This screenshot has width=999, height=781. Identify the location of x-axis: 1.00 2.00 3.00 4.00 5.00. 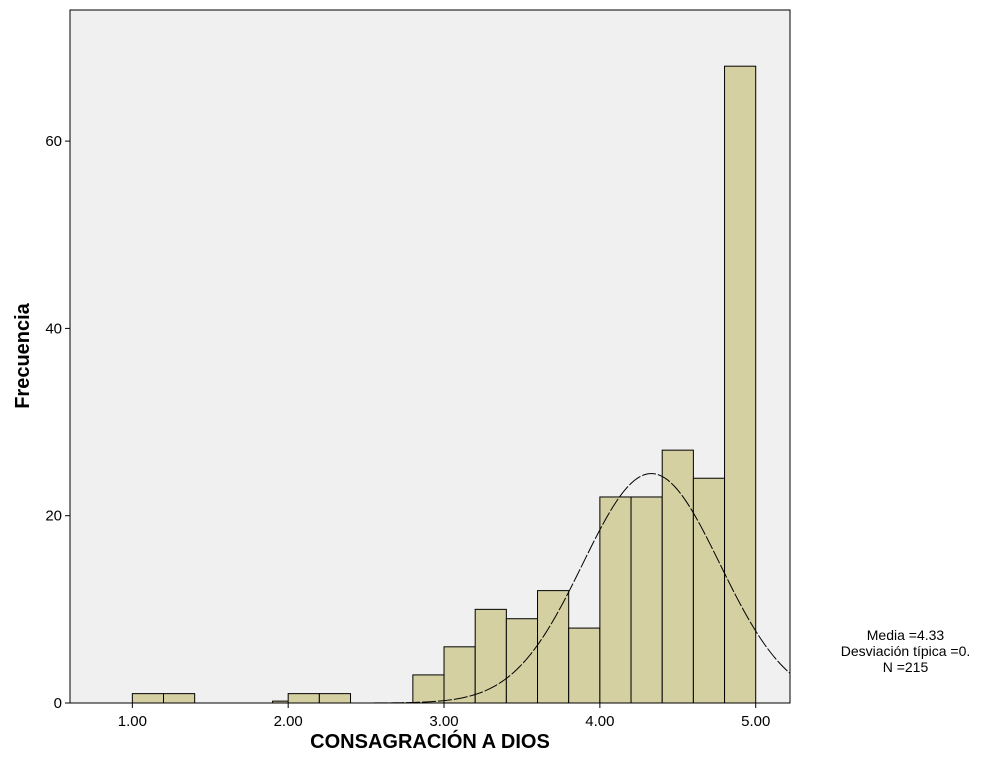
(444, 716).